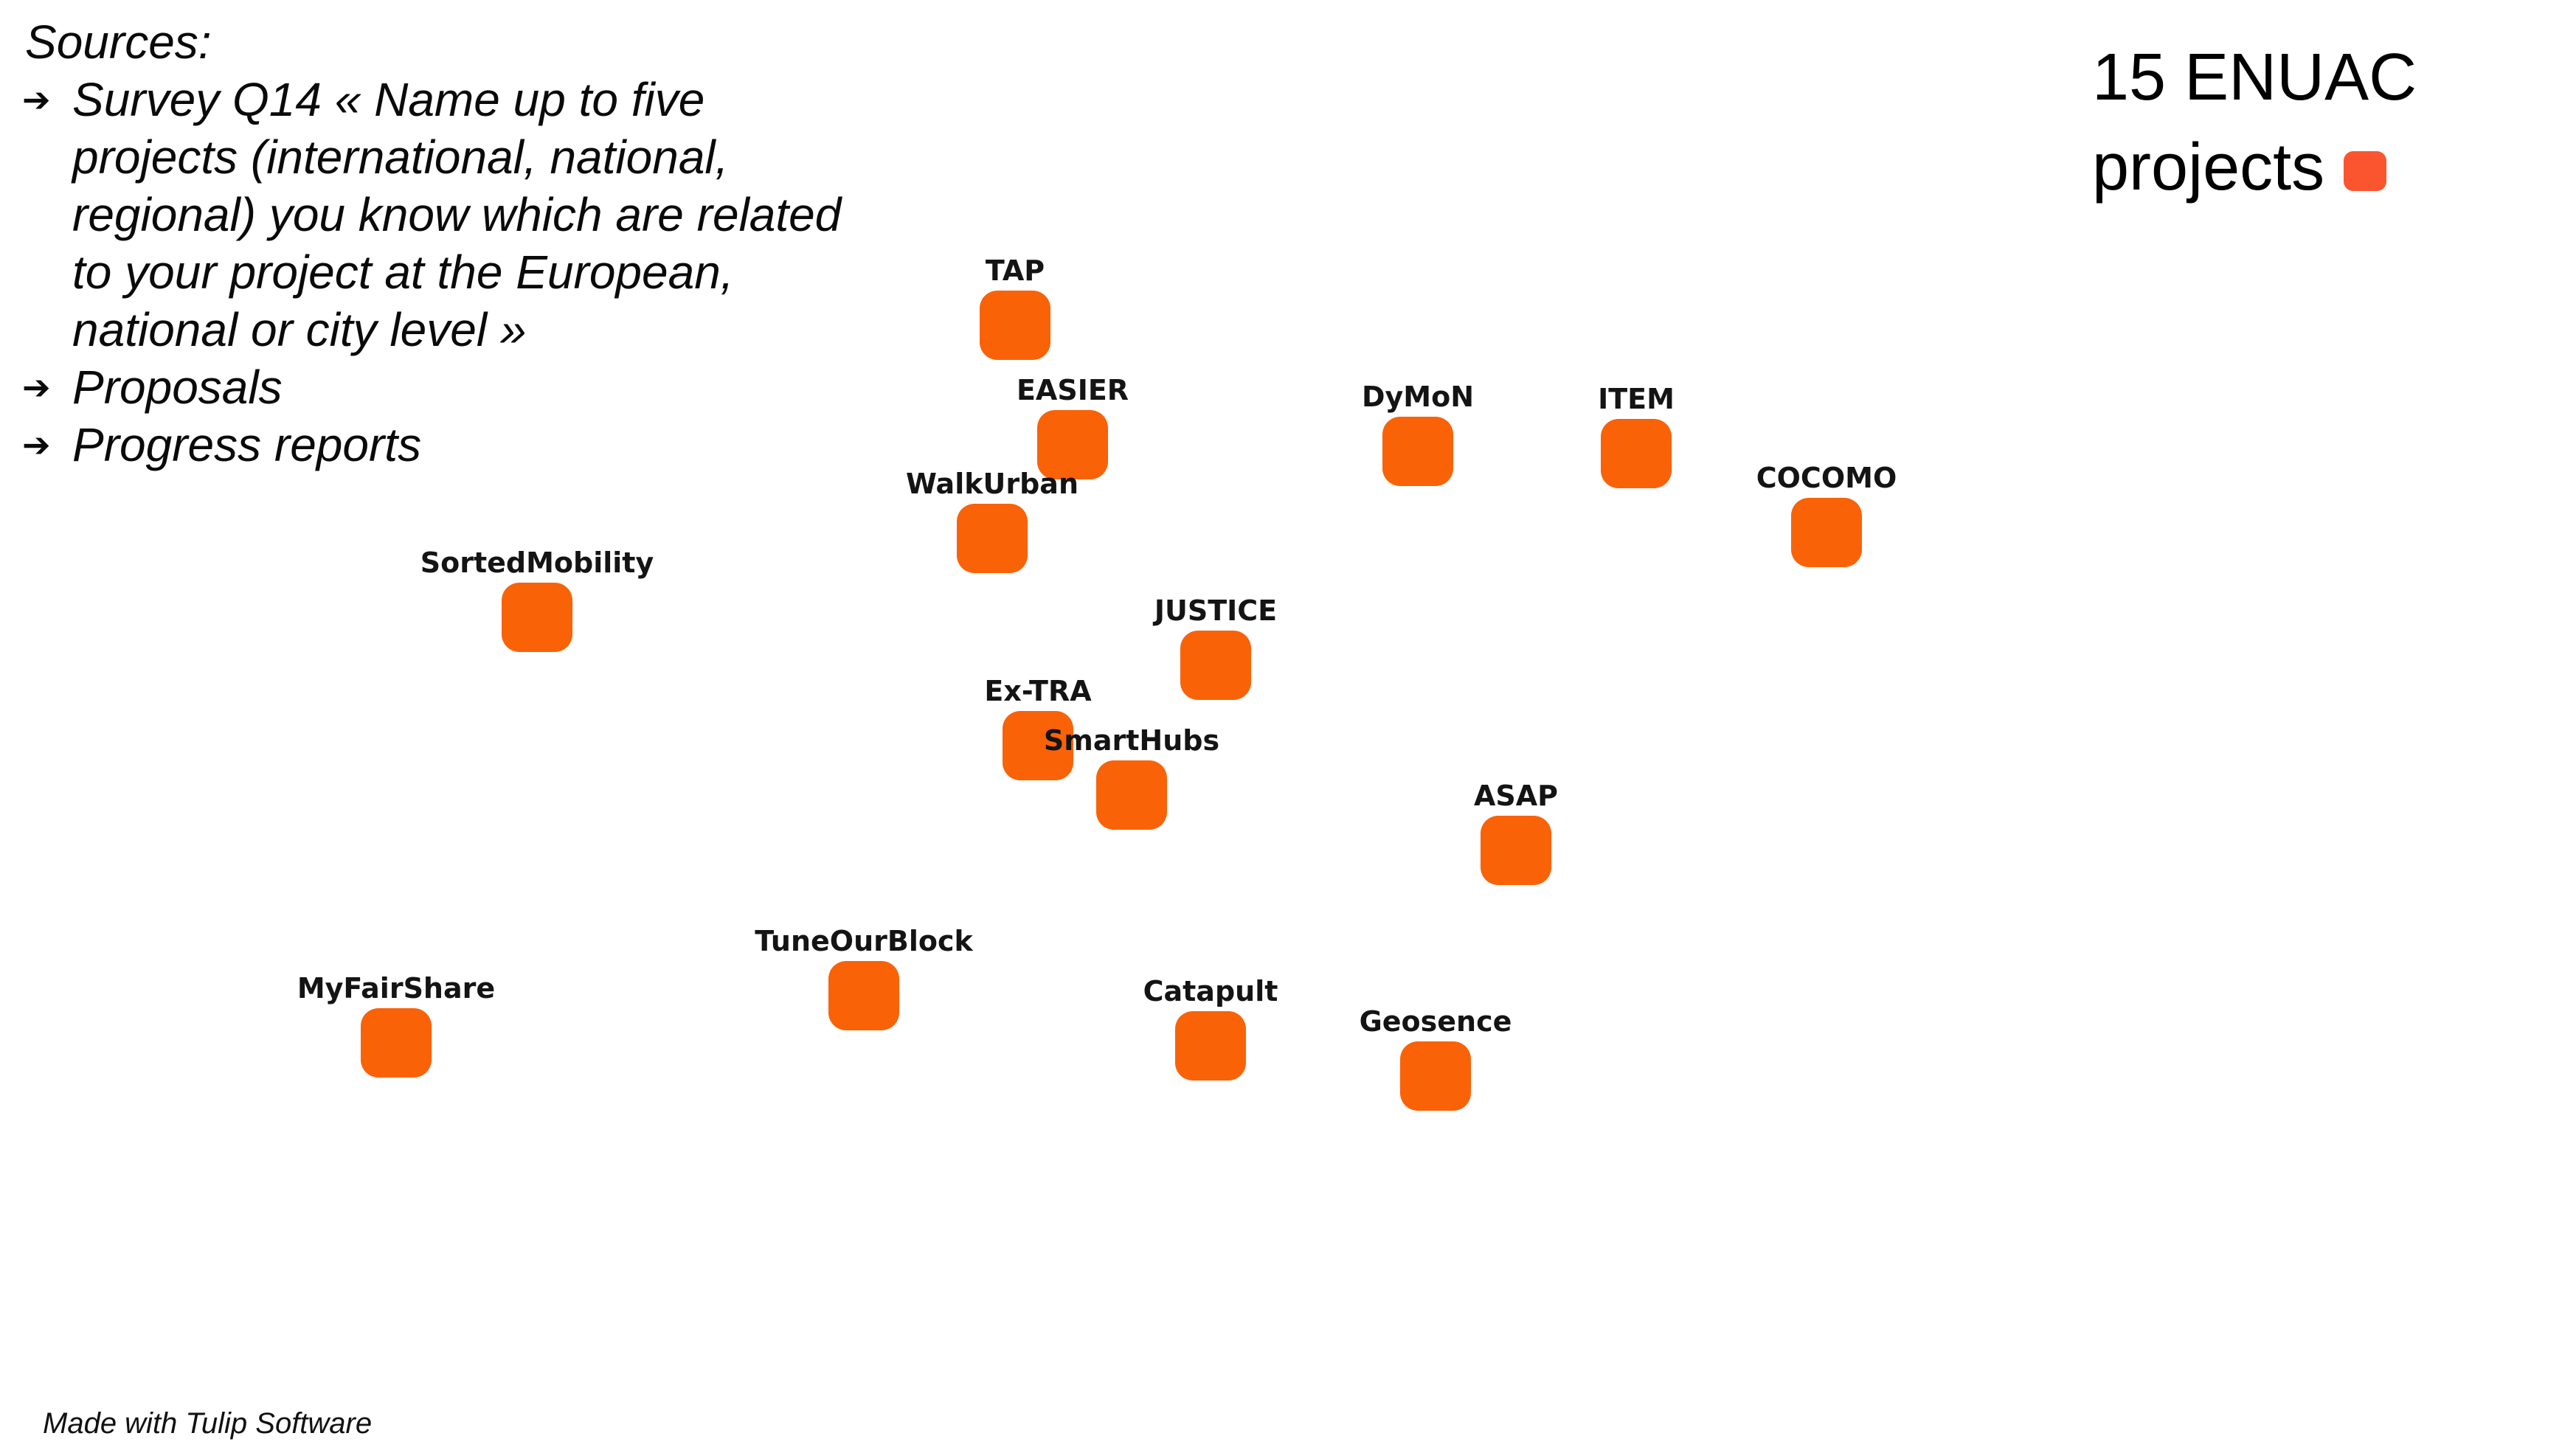 This screenshot has width=2576, height=1450. What do you see at coordinates (537, 563) in the screenshot?
I see `node-label: SortedMobility` at bounding box center [537, 563].